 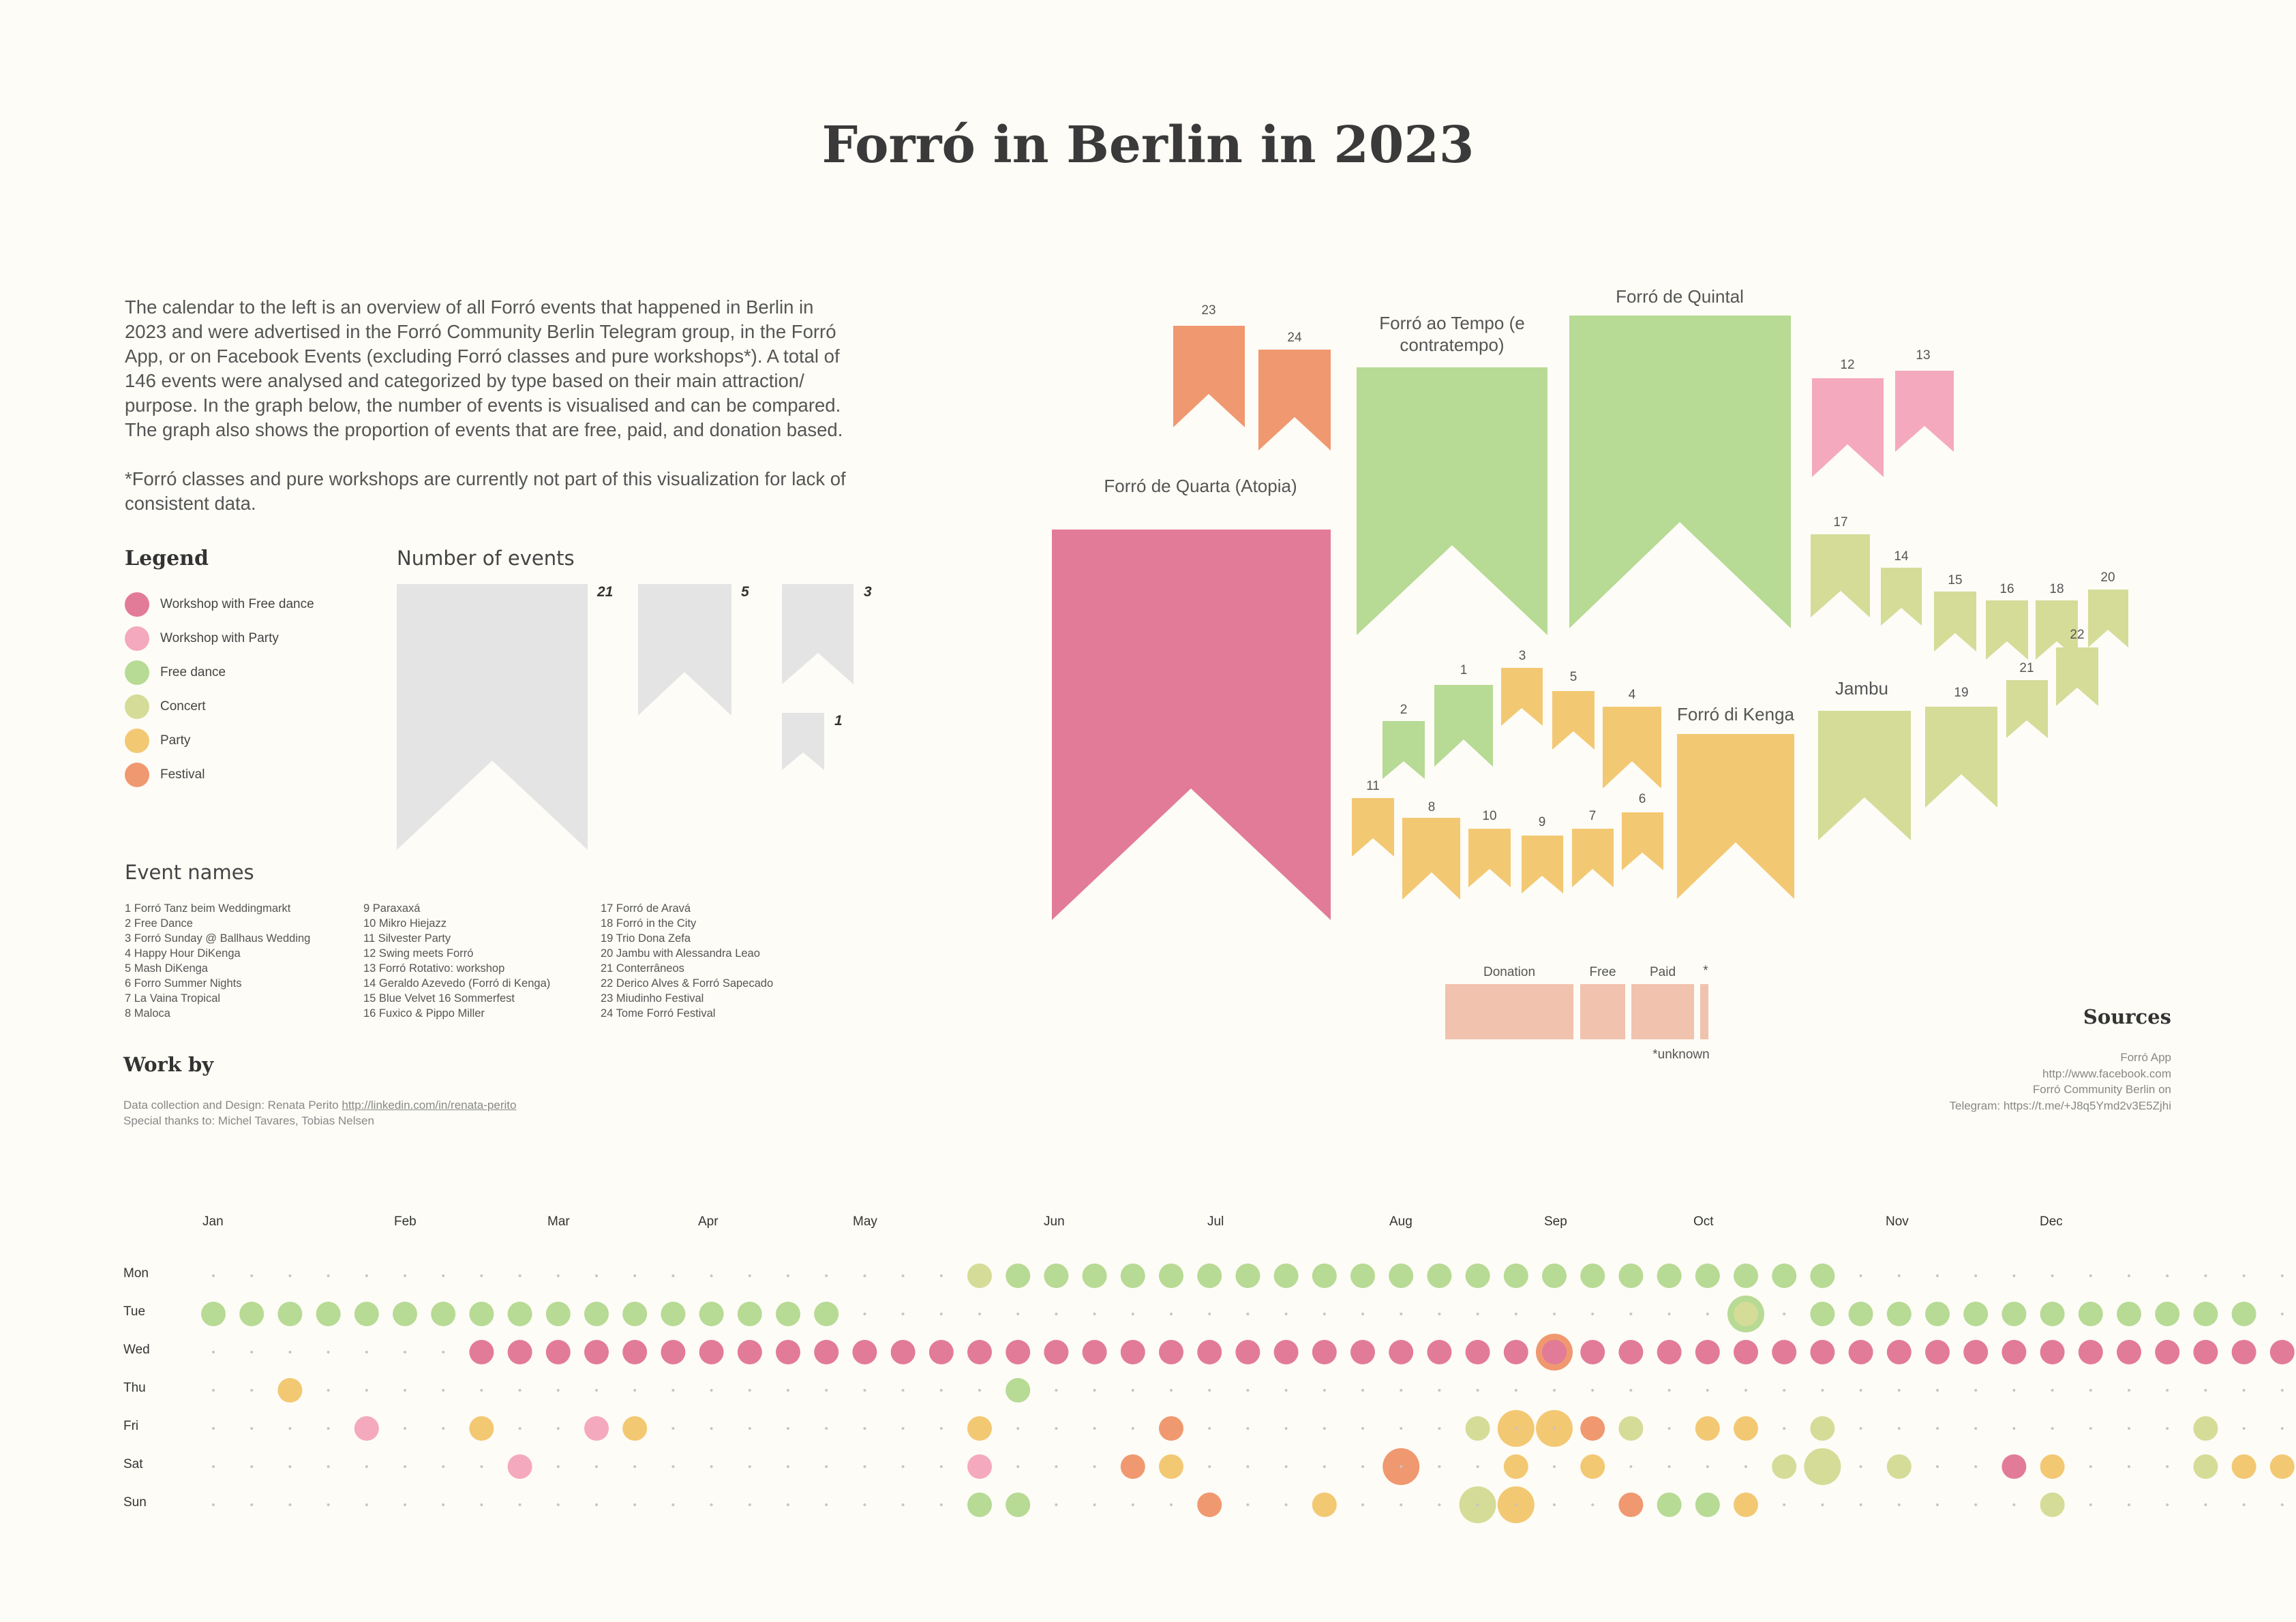 What do you see at coordinates (1847, 365) in the screenshot?
I see `flag-number-12: 12` at bounding box center [1847, 365].